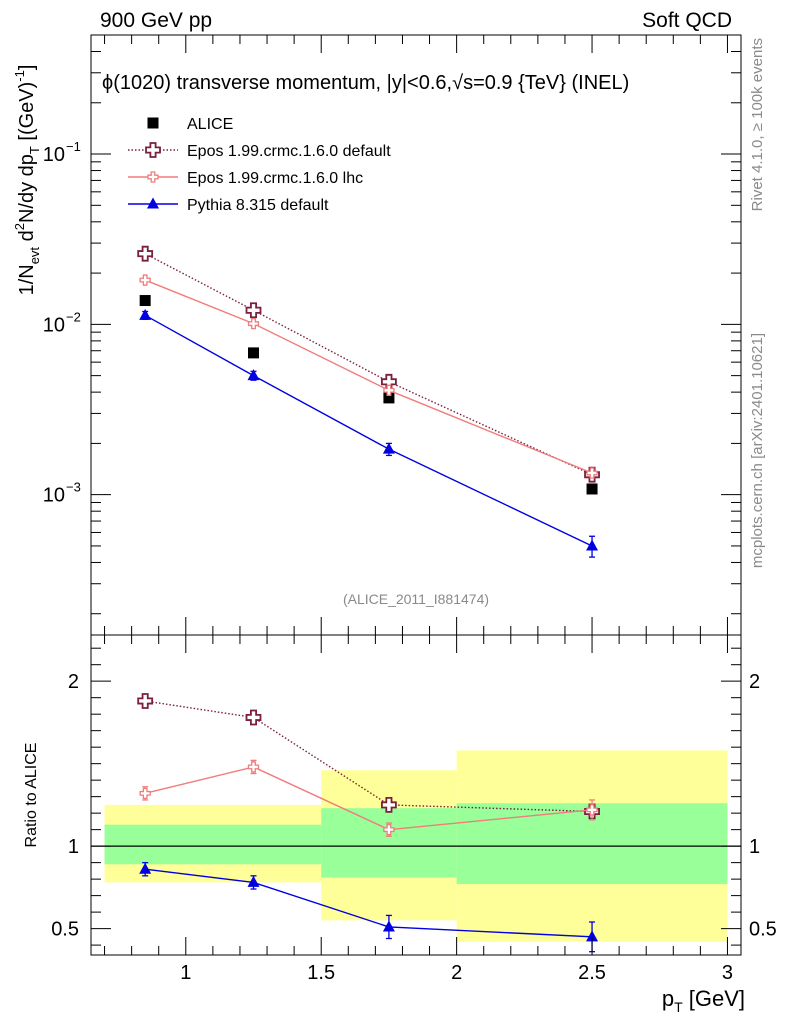 Image resolution: width=786 pixels, height=1024 pixels. Describe the element at coordinates (321, 973) in the screenshot. I see `ratio-xtick-label: 1.5` at that location.